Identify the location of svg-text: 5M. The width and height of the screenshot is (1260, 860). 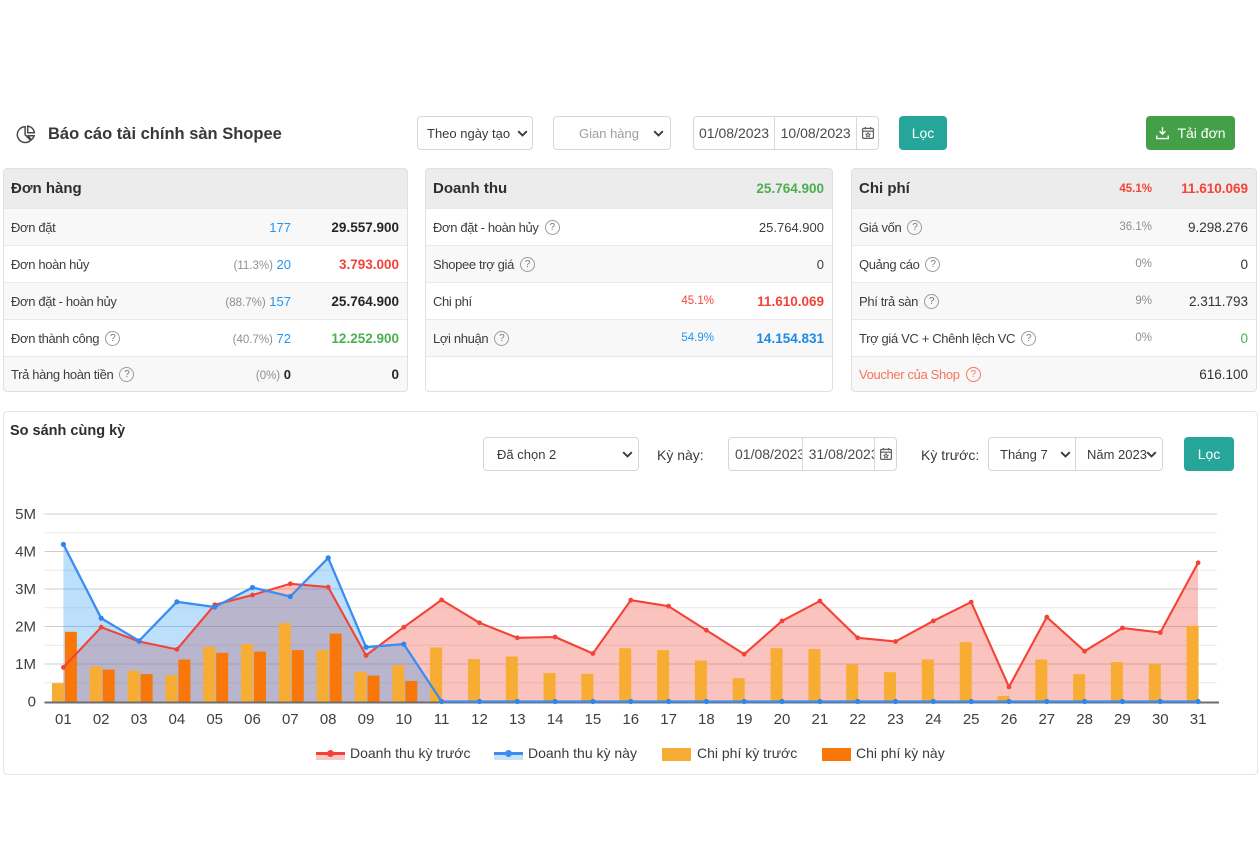
(25, 514).